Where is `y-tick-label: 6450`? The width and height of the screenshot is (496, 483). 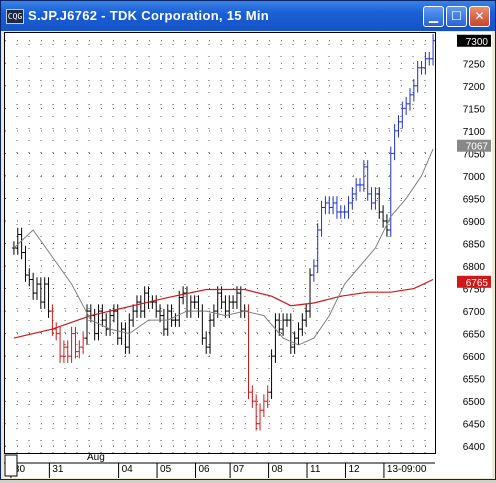
y-tick-label: 6450 is located at coordinates (474, 425).